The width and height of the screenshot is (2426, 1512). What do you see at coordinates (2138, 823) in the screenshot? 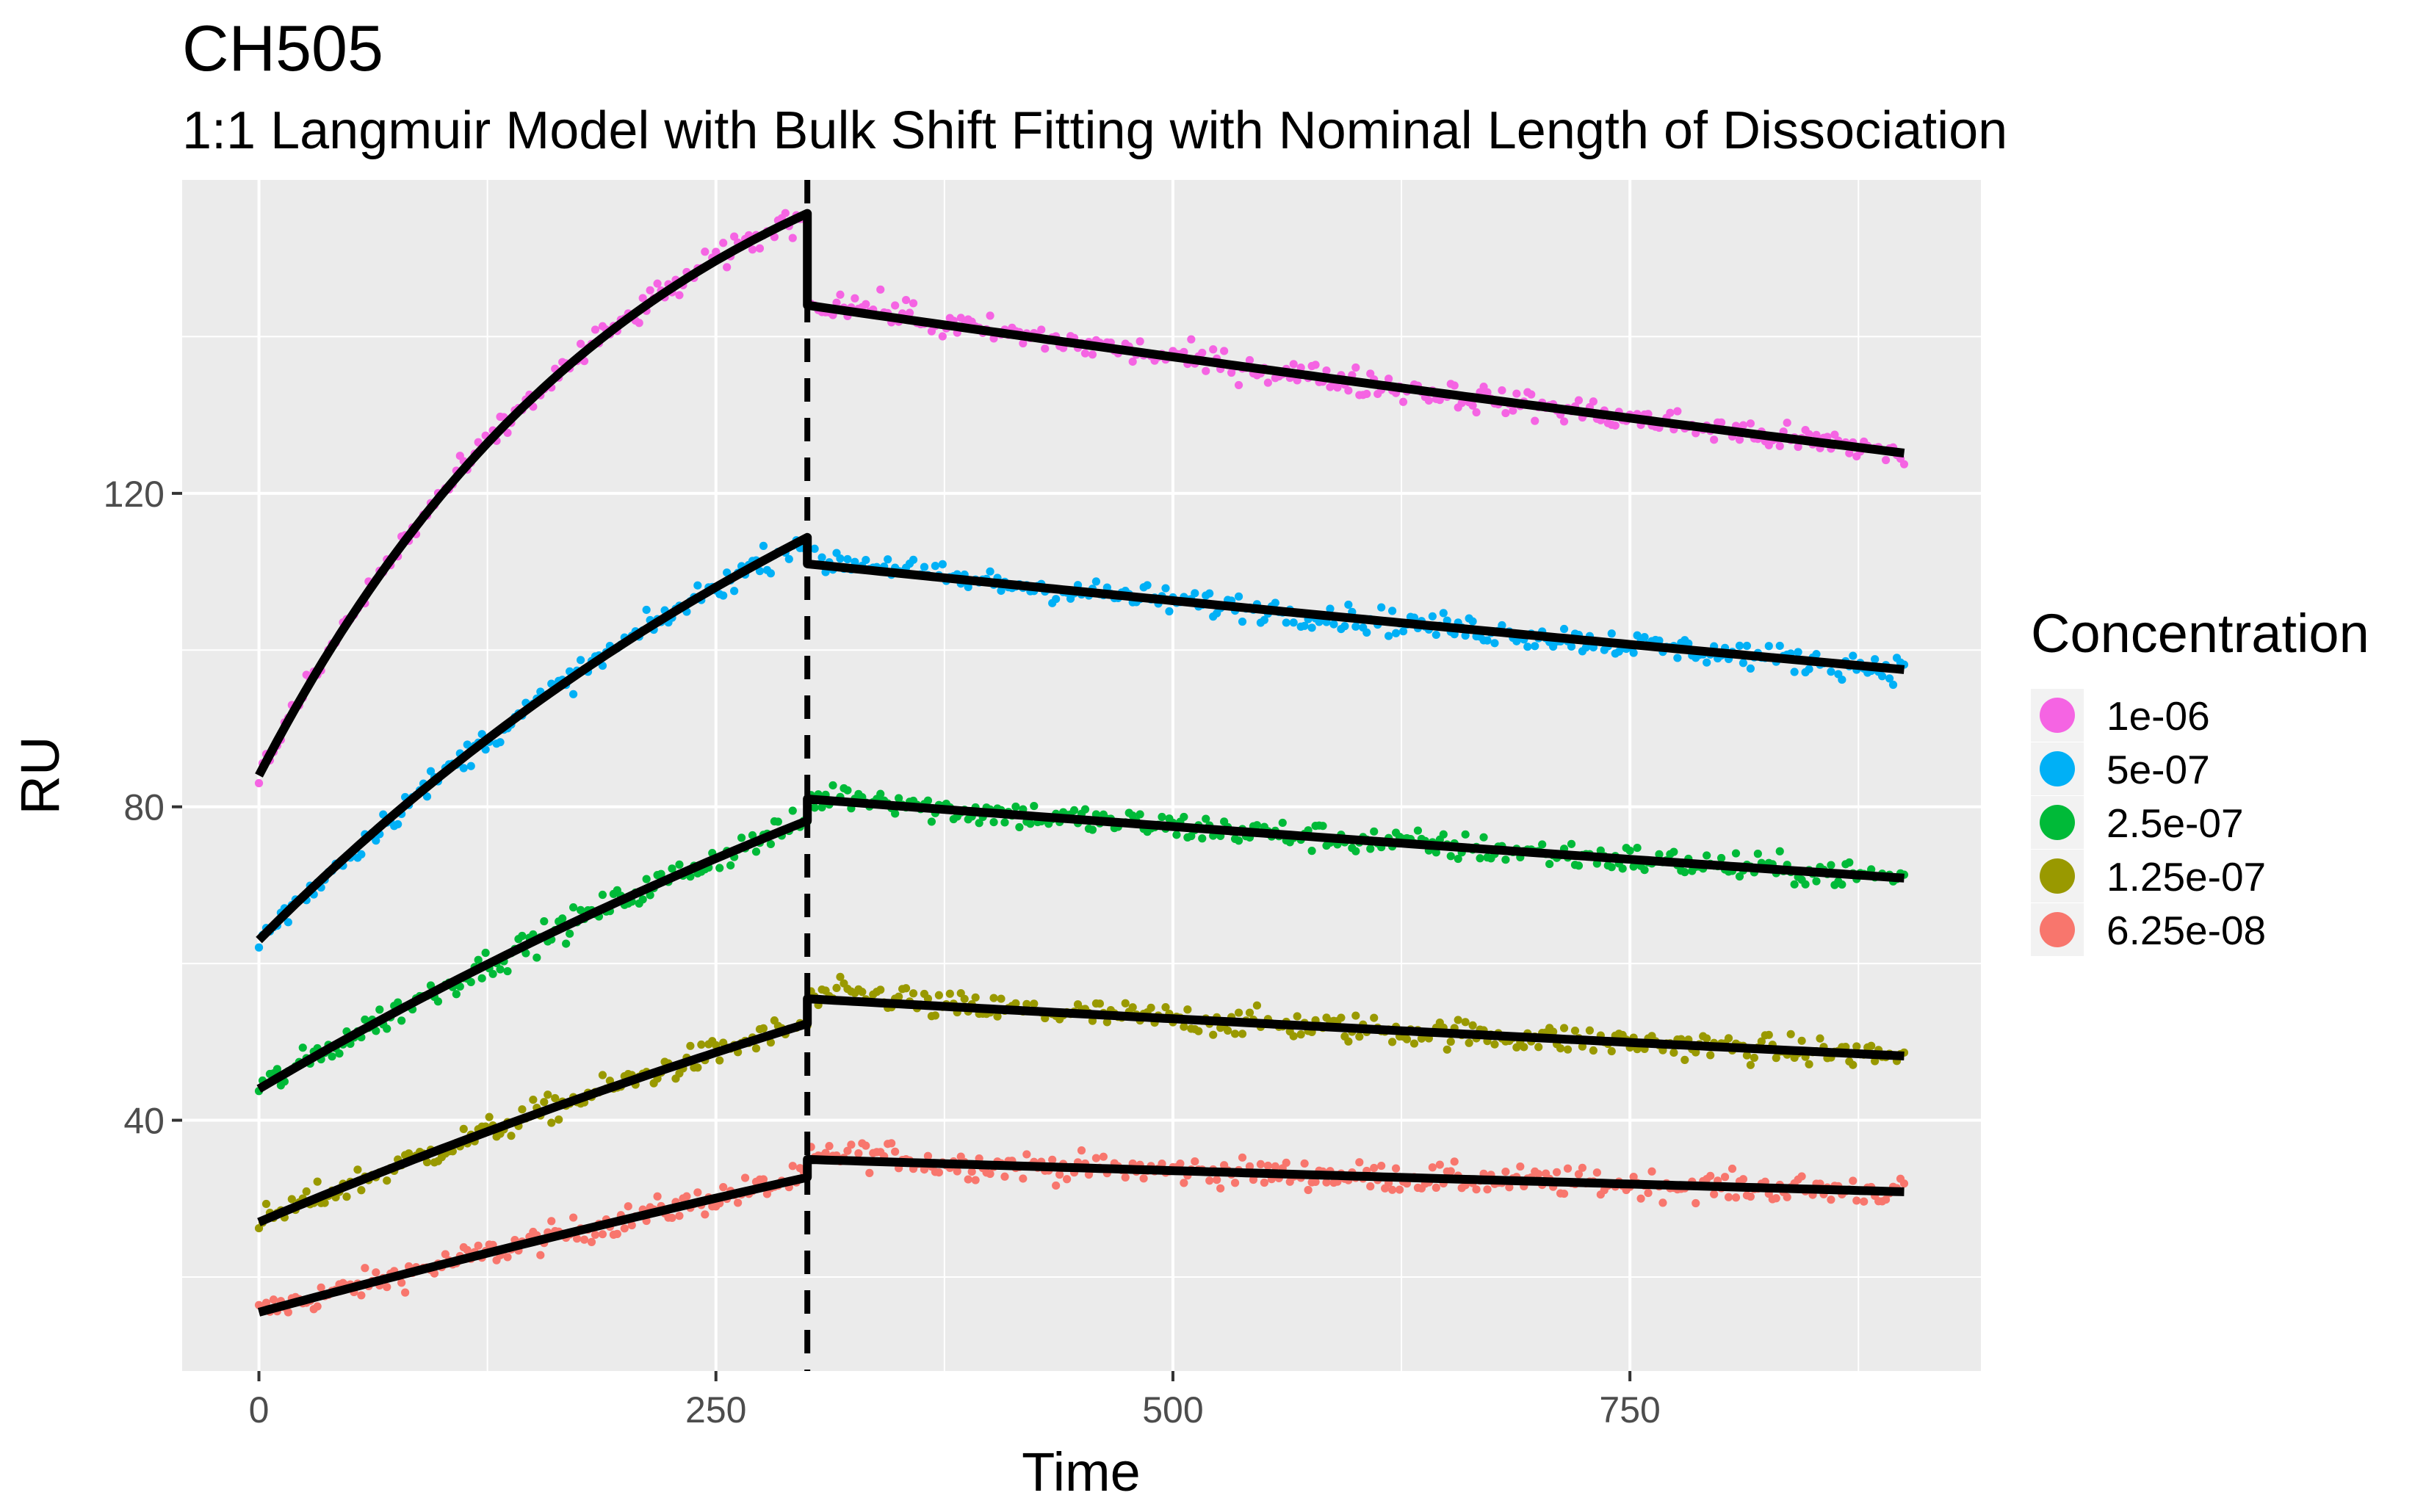
I see `legend-item: 2.5e-07` at bounding box center [2138, 823].